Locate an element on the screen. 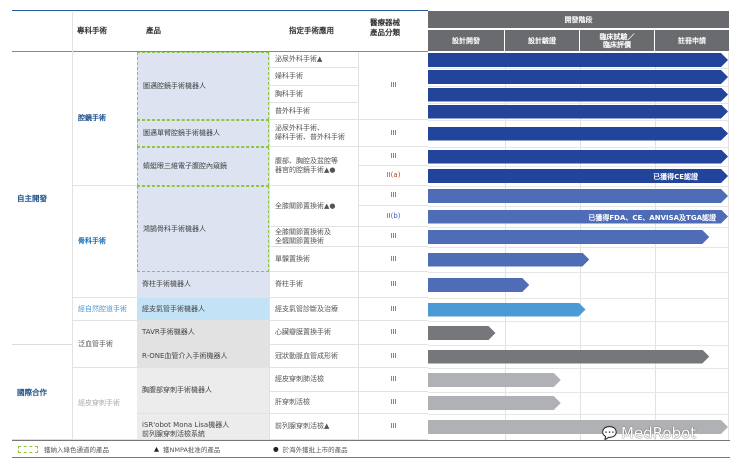  legend: 獲納入綠色通道的產品 ▲ 獲NMPA批准的產品 ● 於海外獲批上市的產品 is located at coordinates (368, 449).